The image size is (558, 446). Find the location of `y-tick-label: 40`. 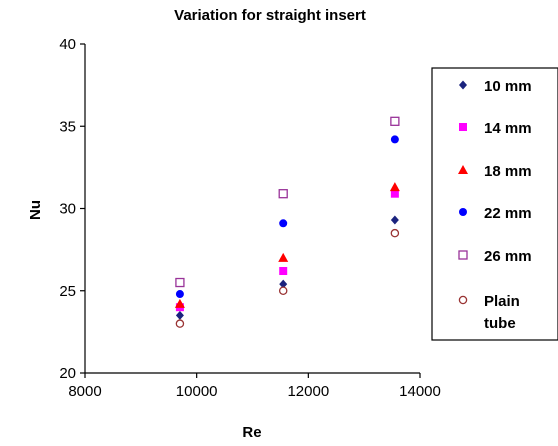

y-tick-label: 40 is located at coordinates (67, 44).